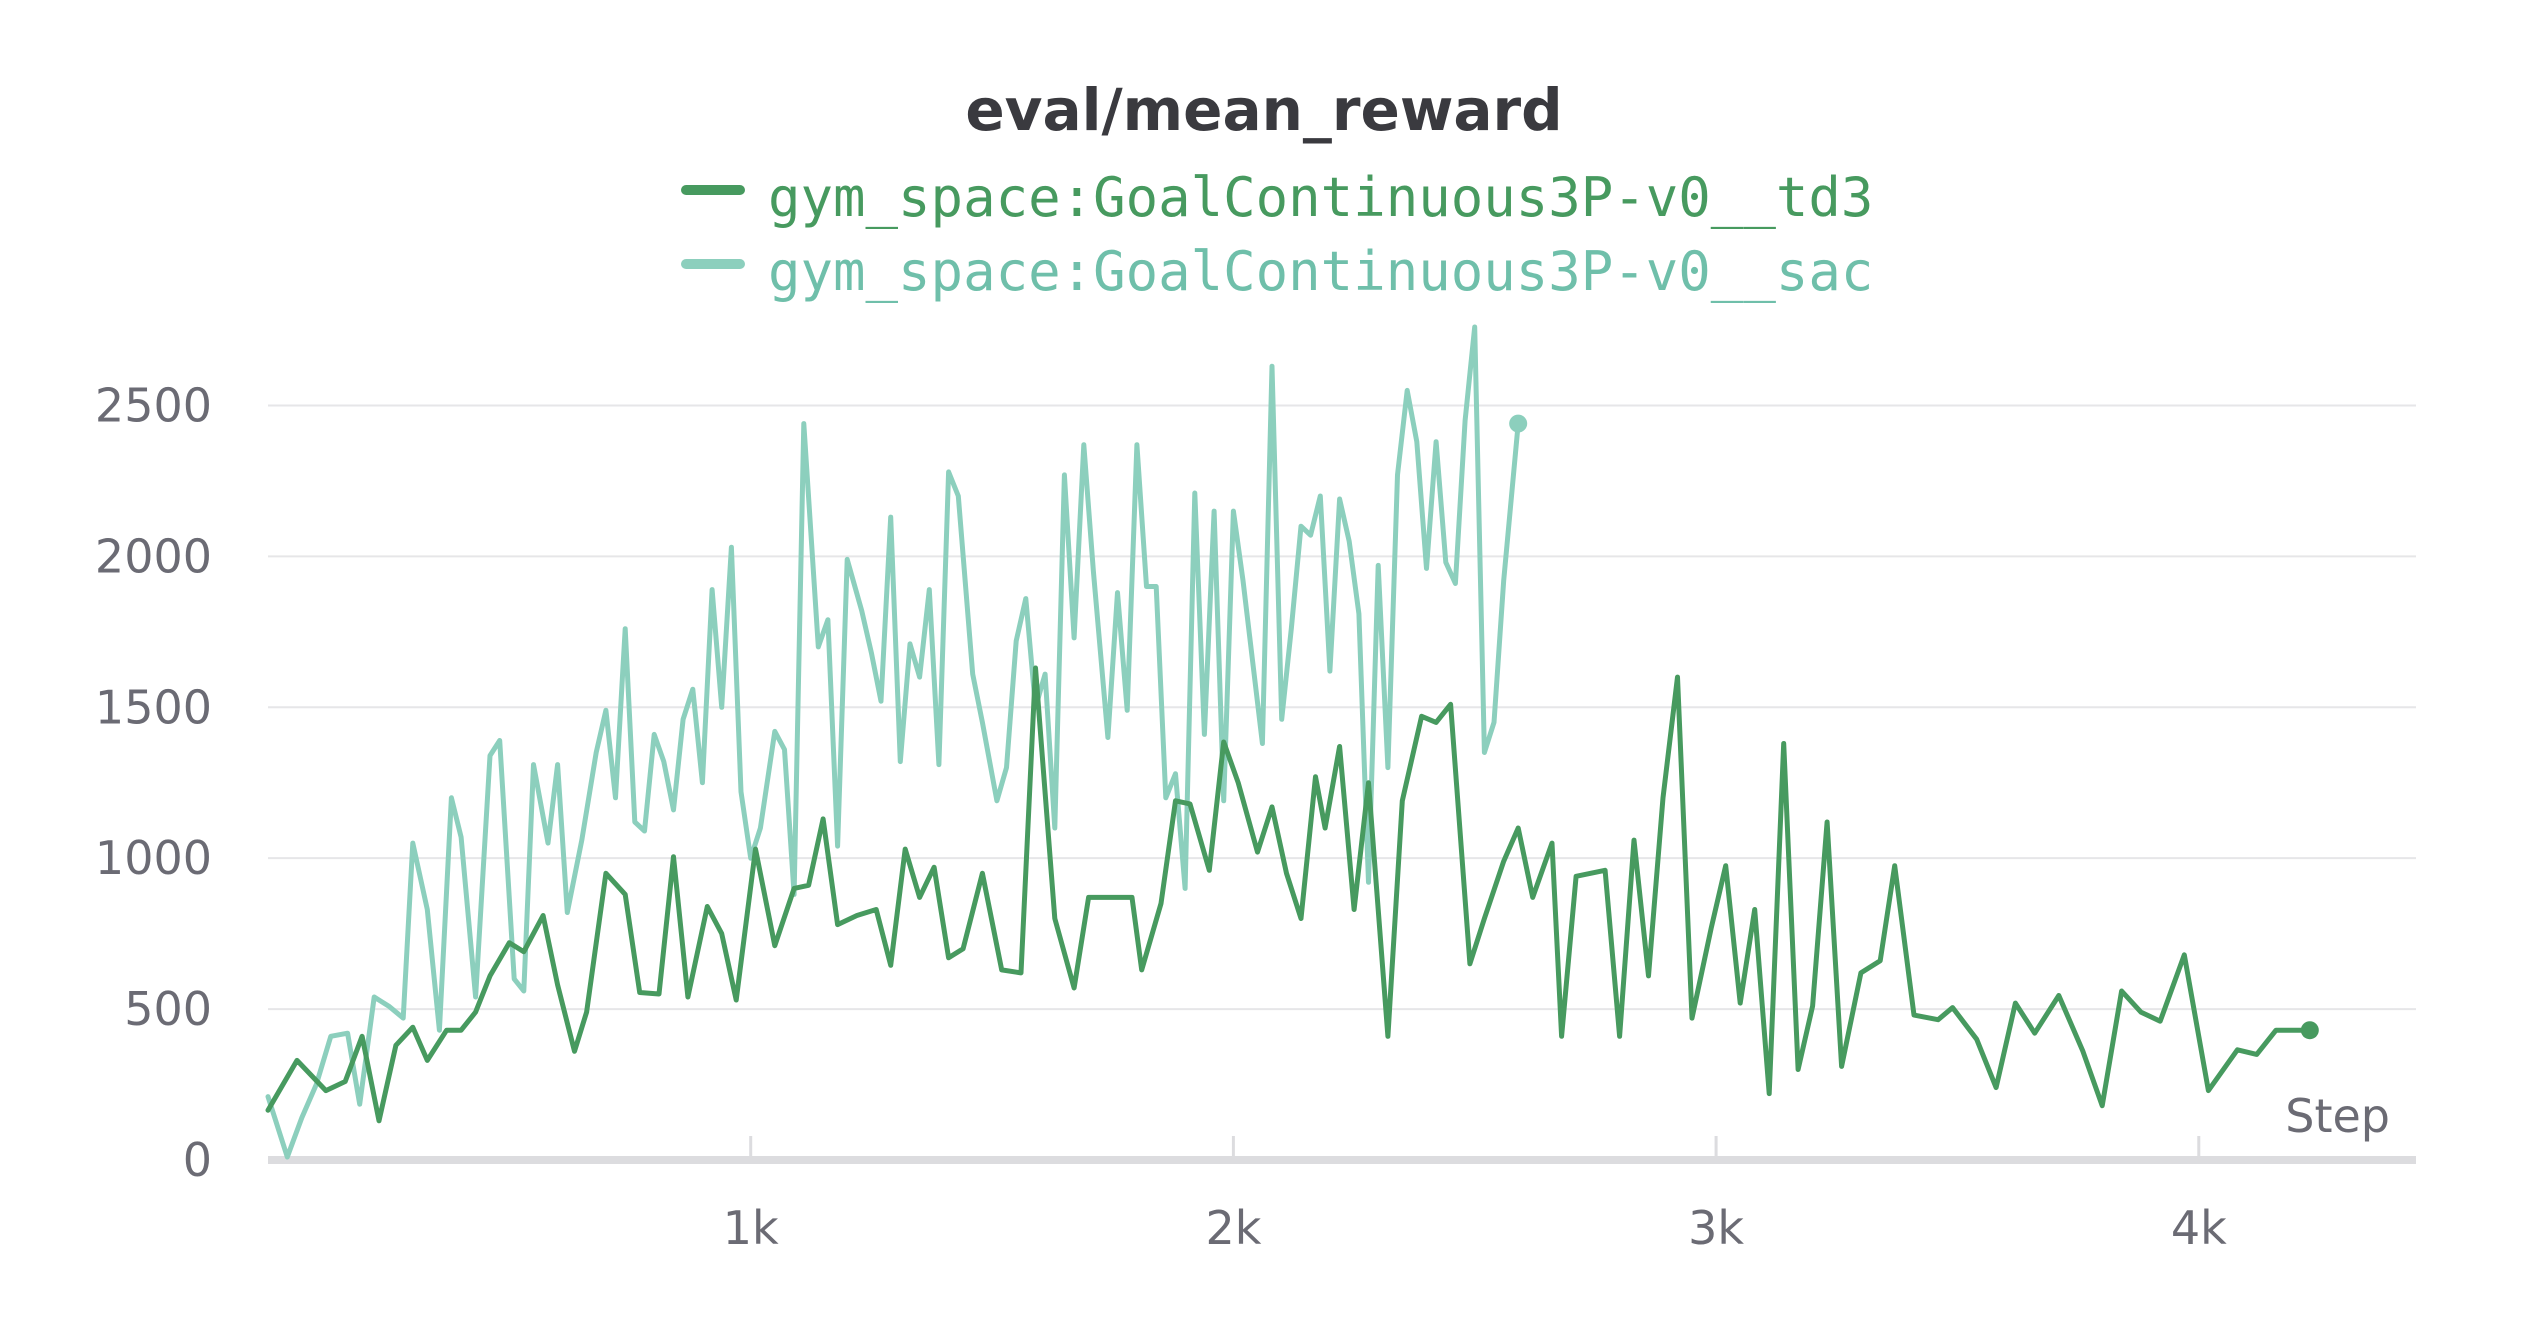 The height and width of the screenshot is (1333, 2528). I want to click on legend-item-td3: gym_space:GoalContinuous3P-v0__td3, so click(1277, 197).